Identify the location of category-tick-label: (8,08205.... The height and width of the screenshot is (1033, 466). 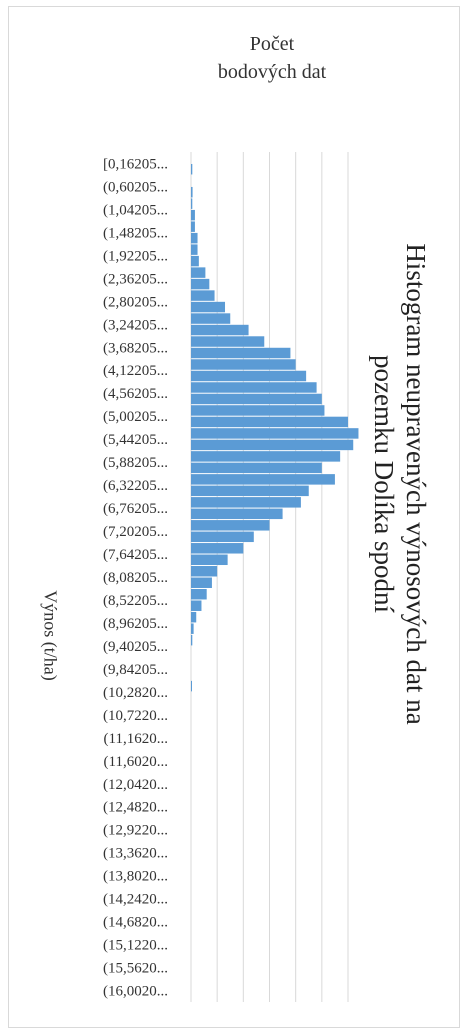
(135, 578).